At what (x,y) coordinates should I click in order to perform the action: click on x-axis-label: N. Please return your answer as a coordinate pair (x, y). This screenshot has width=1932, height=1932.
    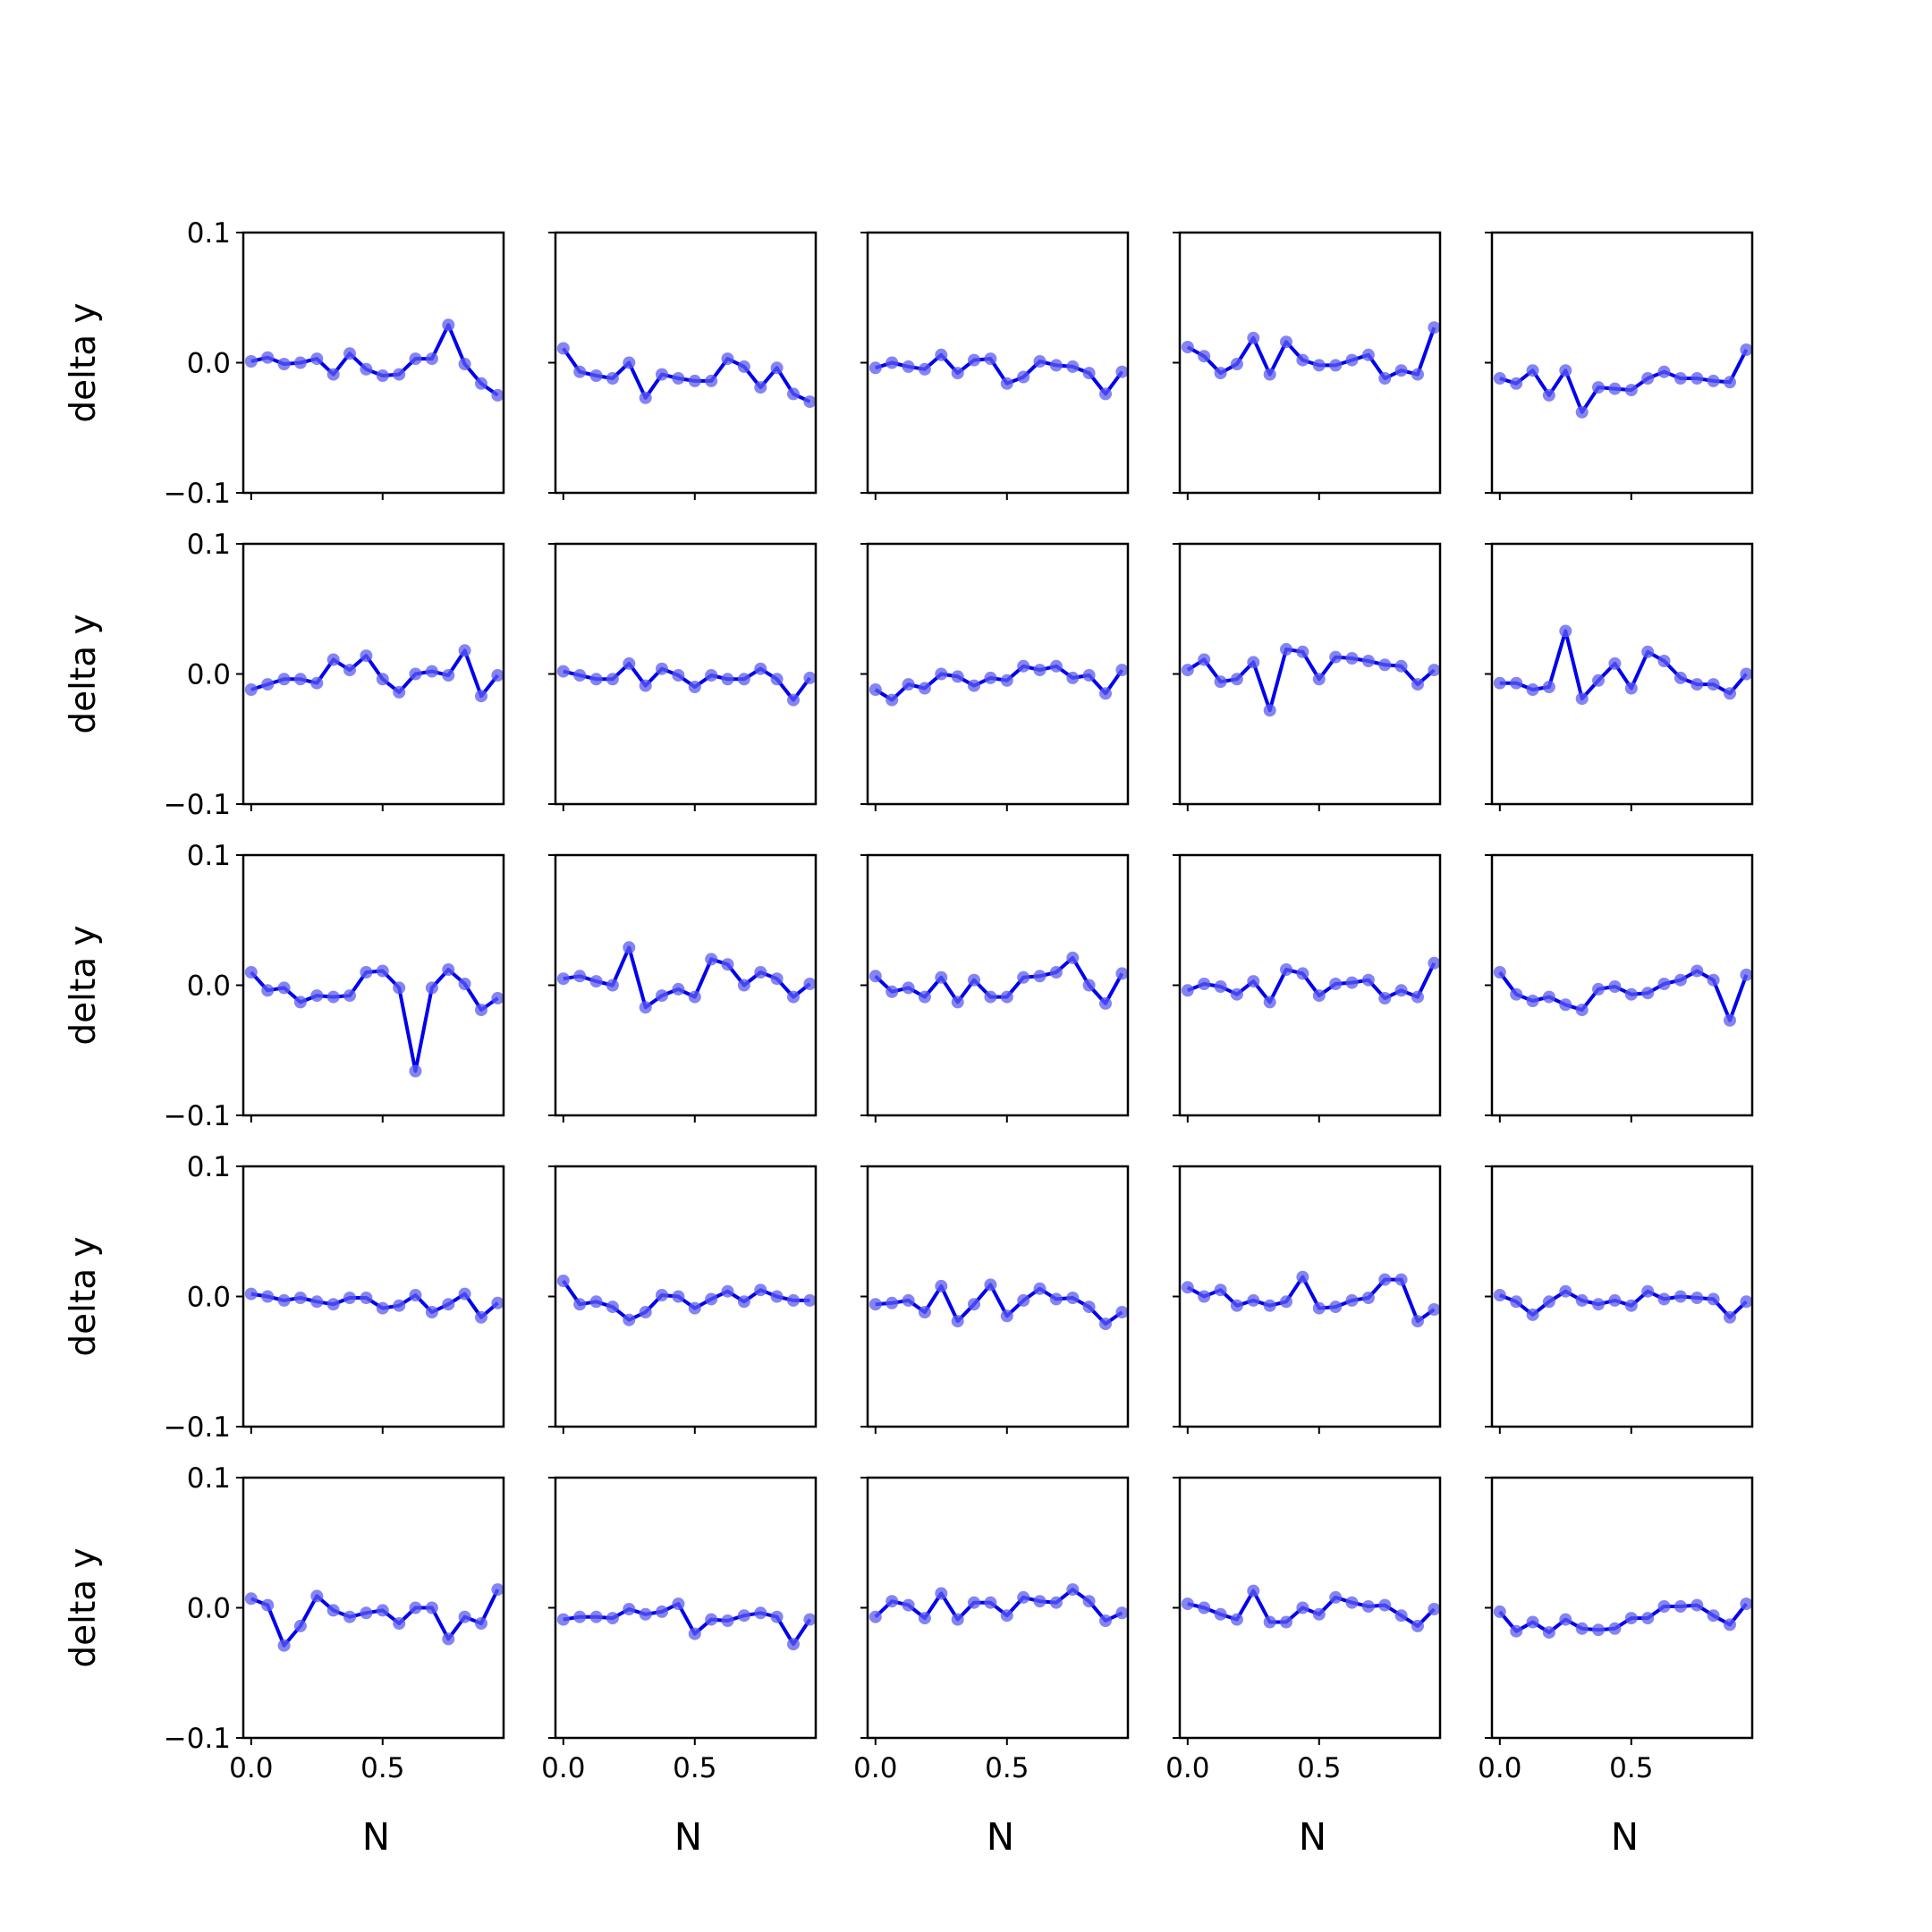
    Looking at the image, I should click on (1625, 1837).